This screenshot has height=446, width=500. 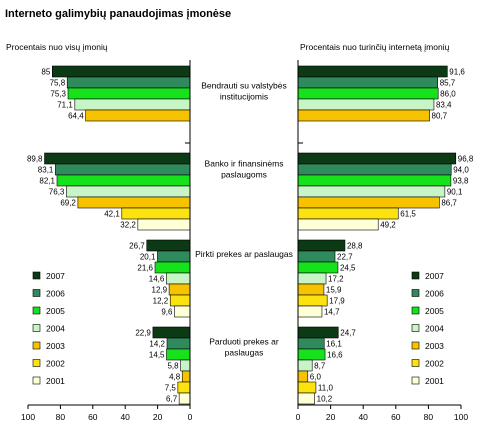 I want to click on bar-left-2-2005, so click(x=172, y=267).